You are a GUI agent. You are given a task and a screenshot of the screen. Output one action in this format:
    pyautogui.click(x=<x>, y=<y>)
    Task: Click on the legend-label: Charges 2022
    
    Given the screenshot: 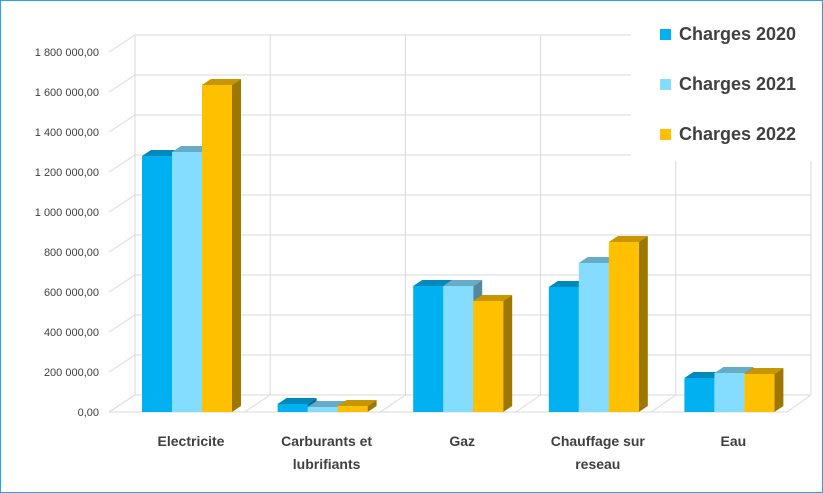 What is the action you would take?
    pyautogui.click(x=737, y=134)
    